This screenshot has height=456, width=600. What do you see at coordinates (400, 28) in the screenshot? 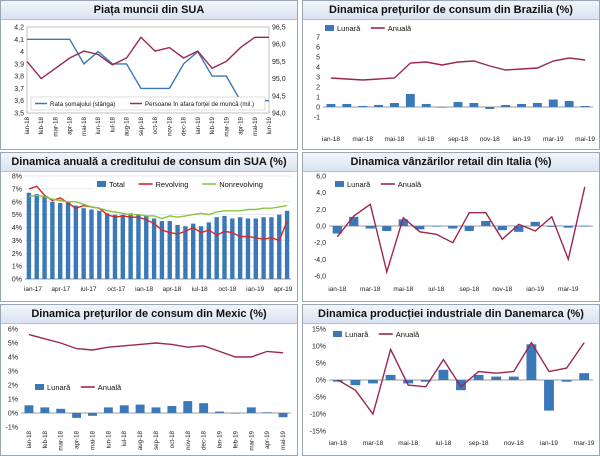
I see `legend-label: Anuală` at bounding box center [400, 28].